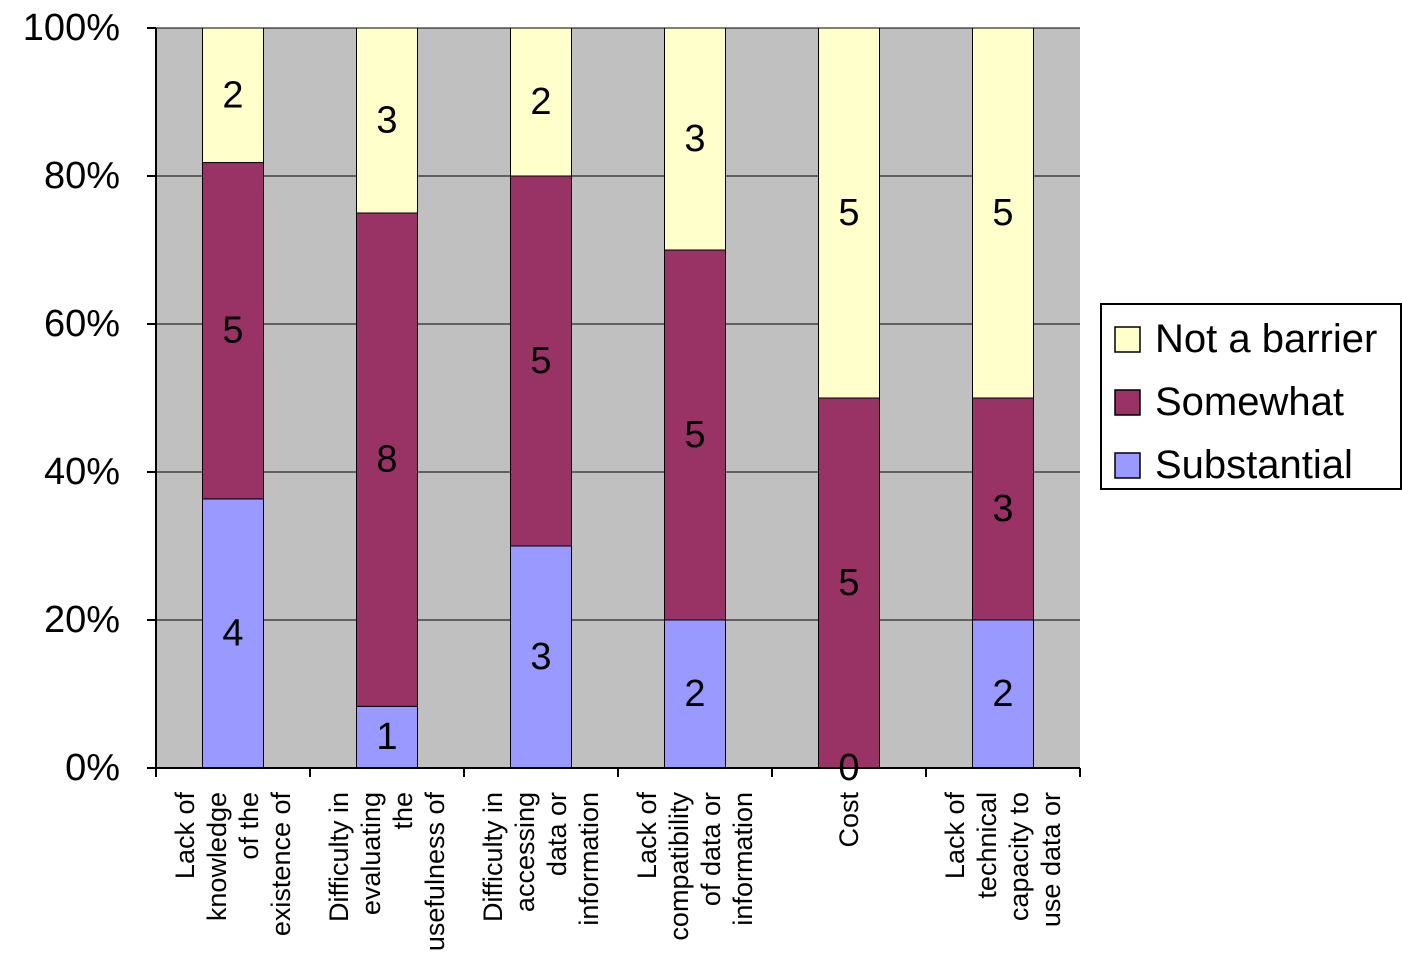 This screenshot has width=1402, height=974. I want to click on x-tick-label-line: of the, so click(249, 826).